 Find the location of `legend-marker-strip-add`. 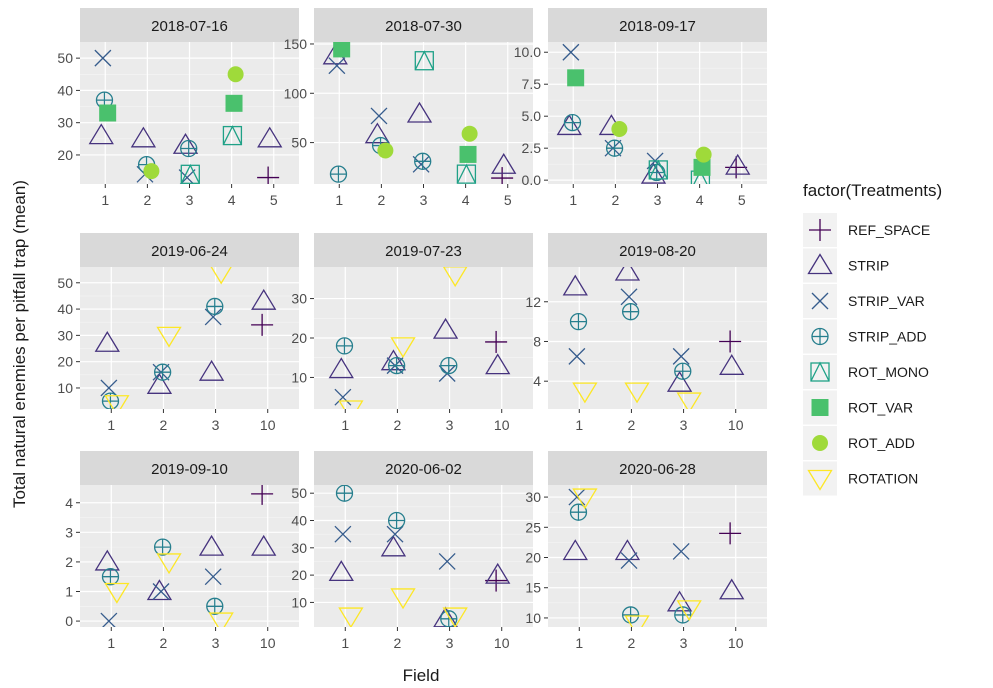

legend-marker-strip-add is located at coordinates (820, 336).